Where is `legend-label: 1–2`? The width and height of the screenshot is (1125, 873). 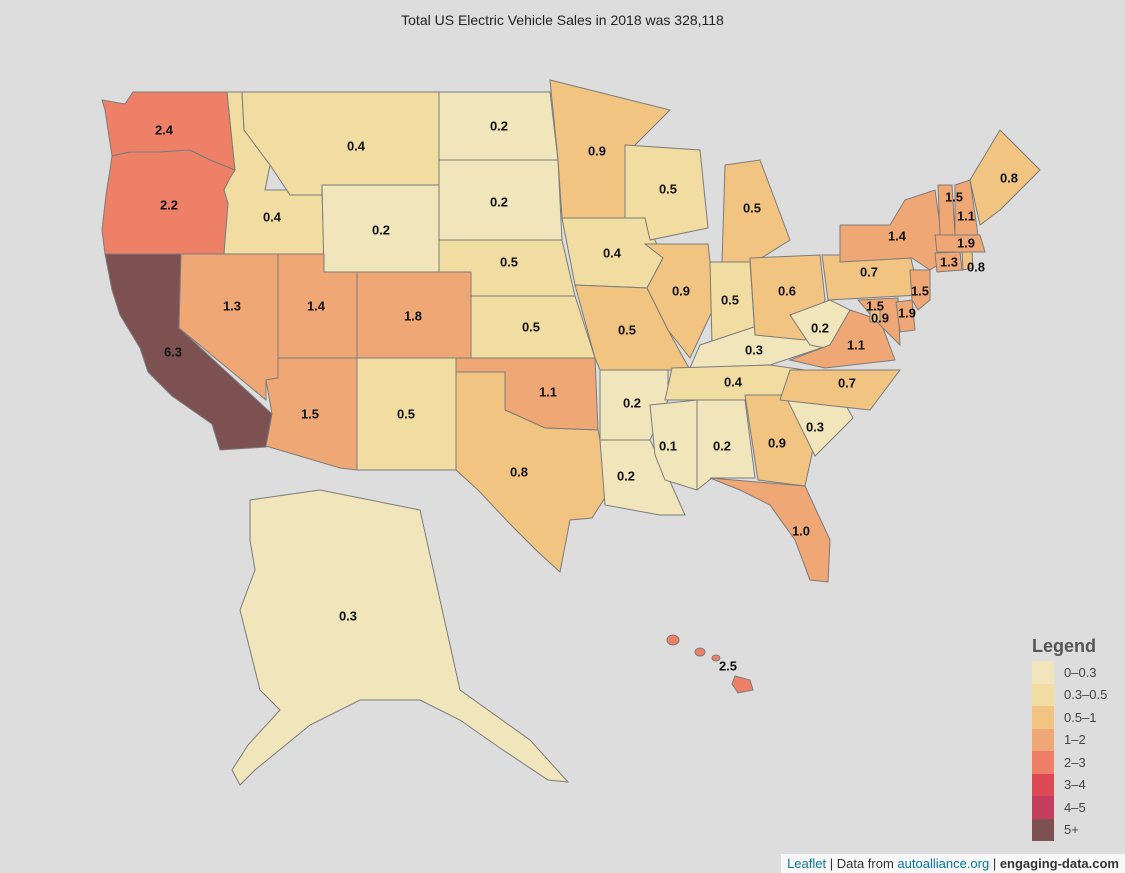
legend-label: 1–2 is located at coordinates (1075, 740).